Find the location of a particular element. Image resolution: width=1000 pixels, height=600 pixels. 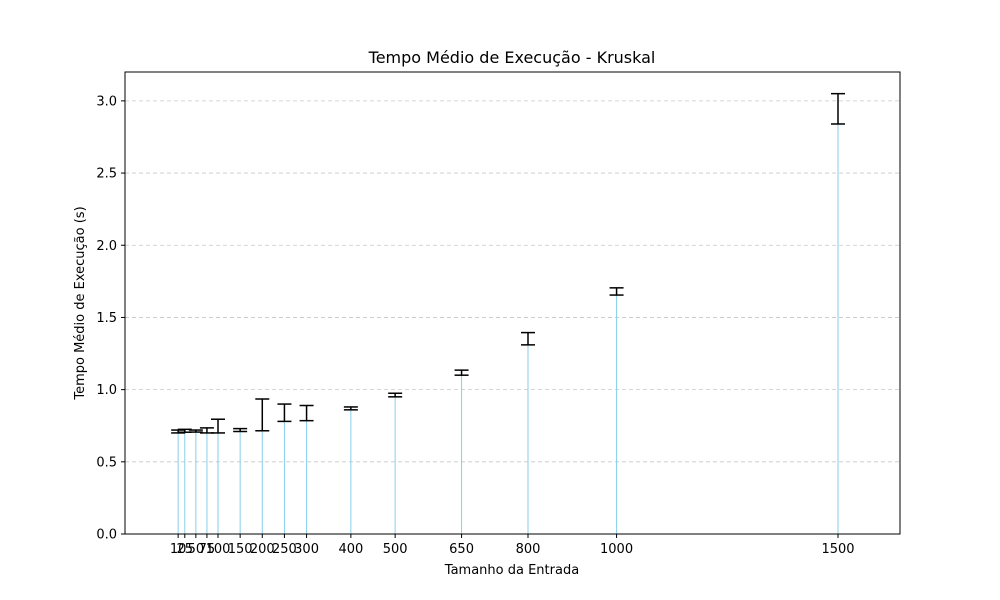

x-tick-label: 650 is located at coordinates (461, 549).